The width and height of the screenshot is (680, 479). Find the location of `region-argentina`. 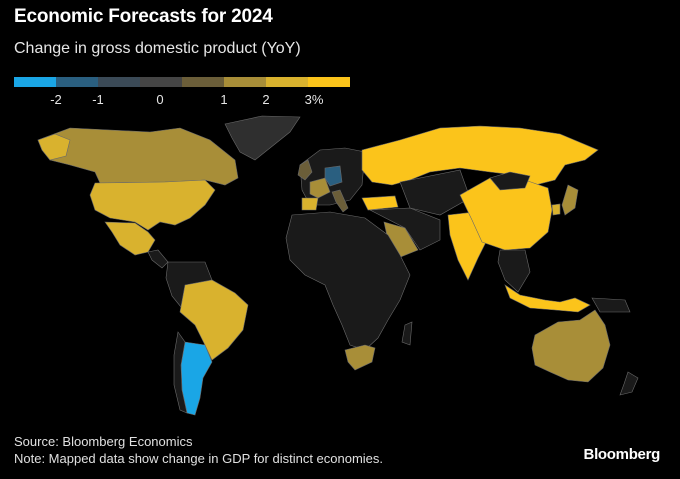

region-argentina is located at coordinates (196, 378).